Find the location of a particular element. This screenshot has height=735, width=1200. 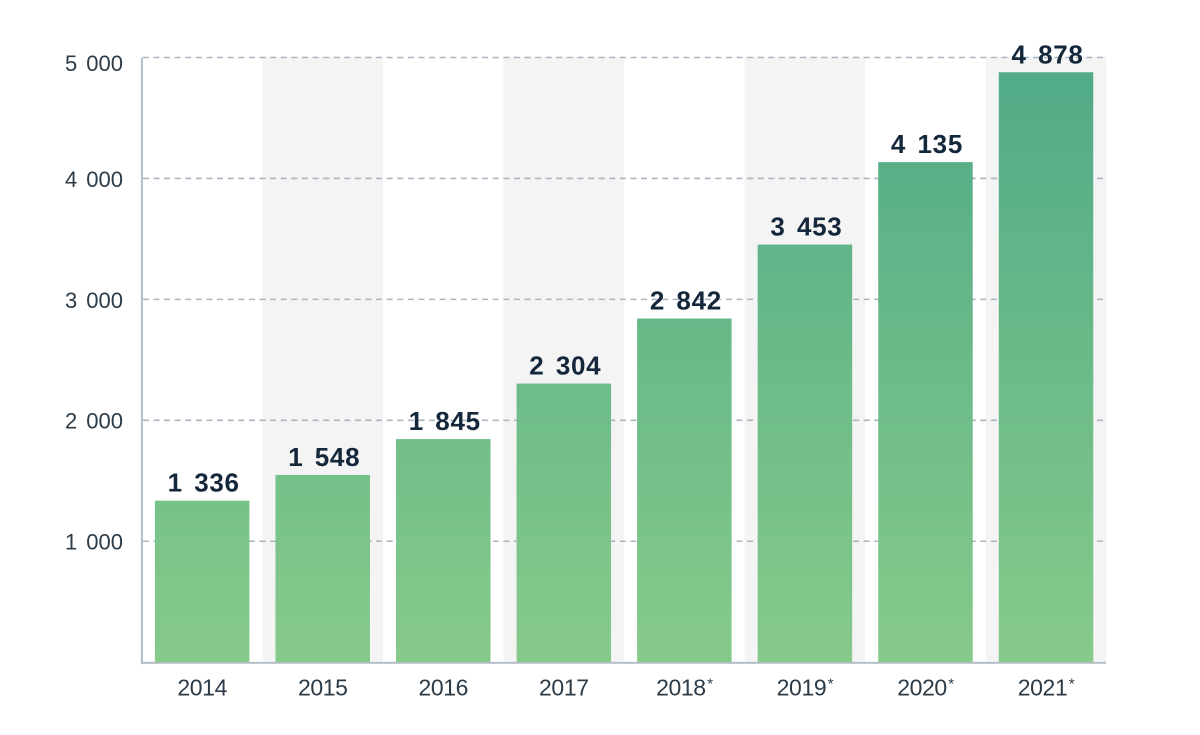

svg-text: 3 000 is located at coordinates (94, 300).